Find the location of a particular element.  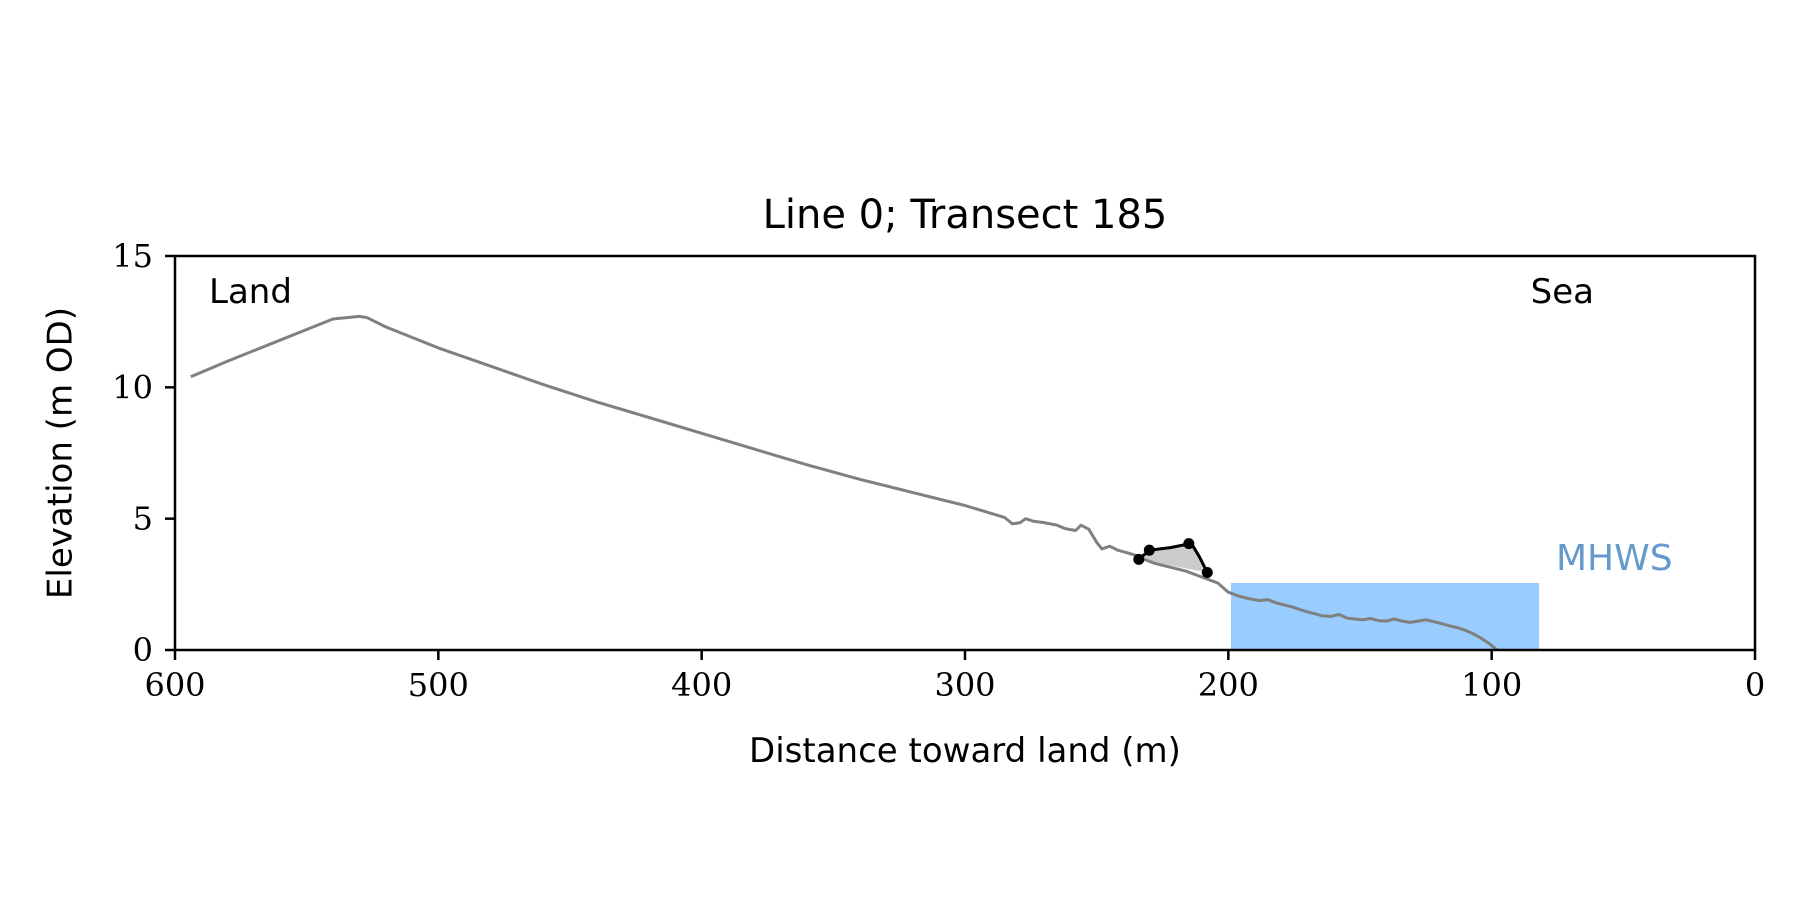

x-tick-label-200: 200 is located at coordinates (1228, 685).